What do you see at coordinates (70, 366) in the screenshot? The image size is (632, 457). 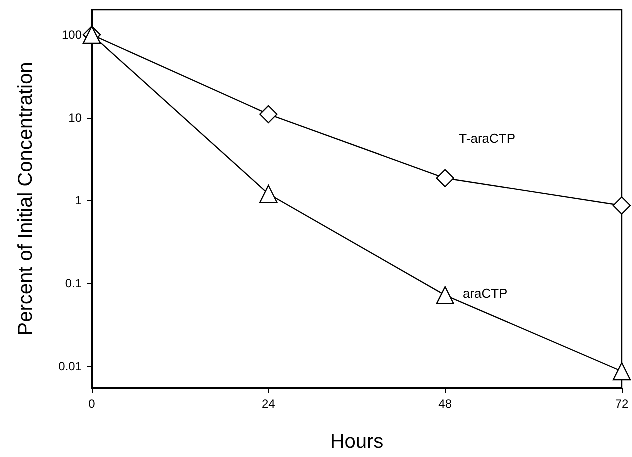 I see `y-tick-label: 0.01` at bounding box center [70, 366].